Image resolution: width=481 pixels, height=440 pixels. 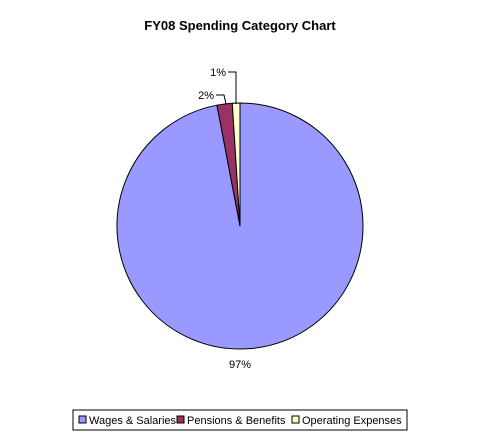 I want to click on legend-swatch-pensions, so click(x=180, y=419).